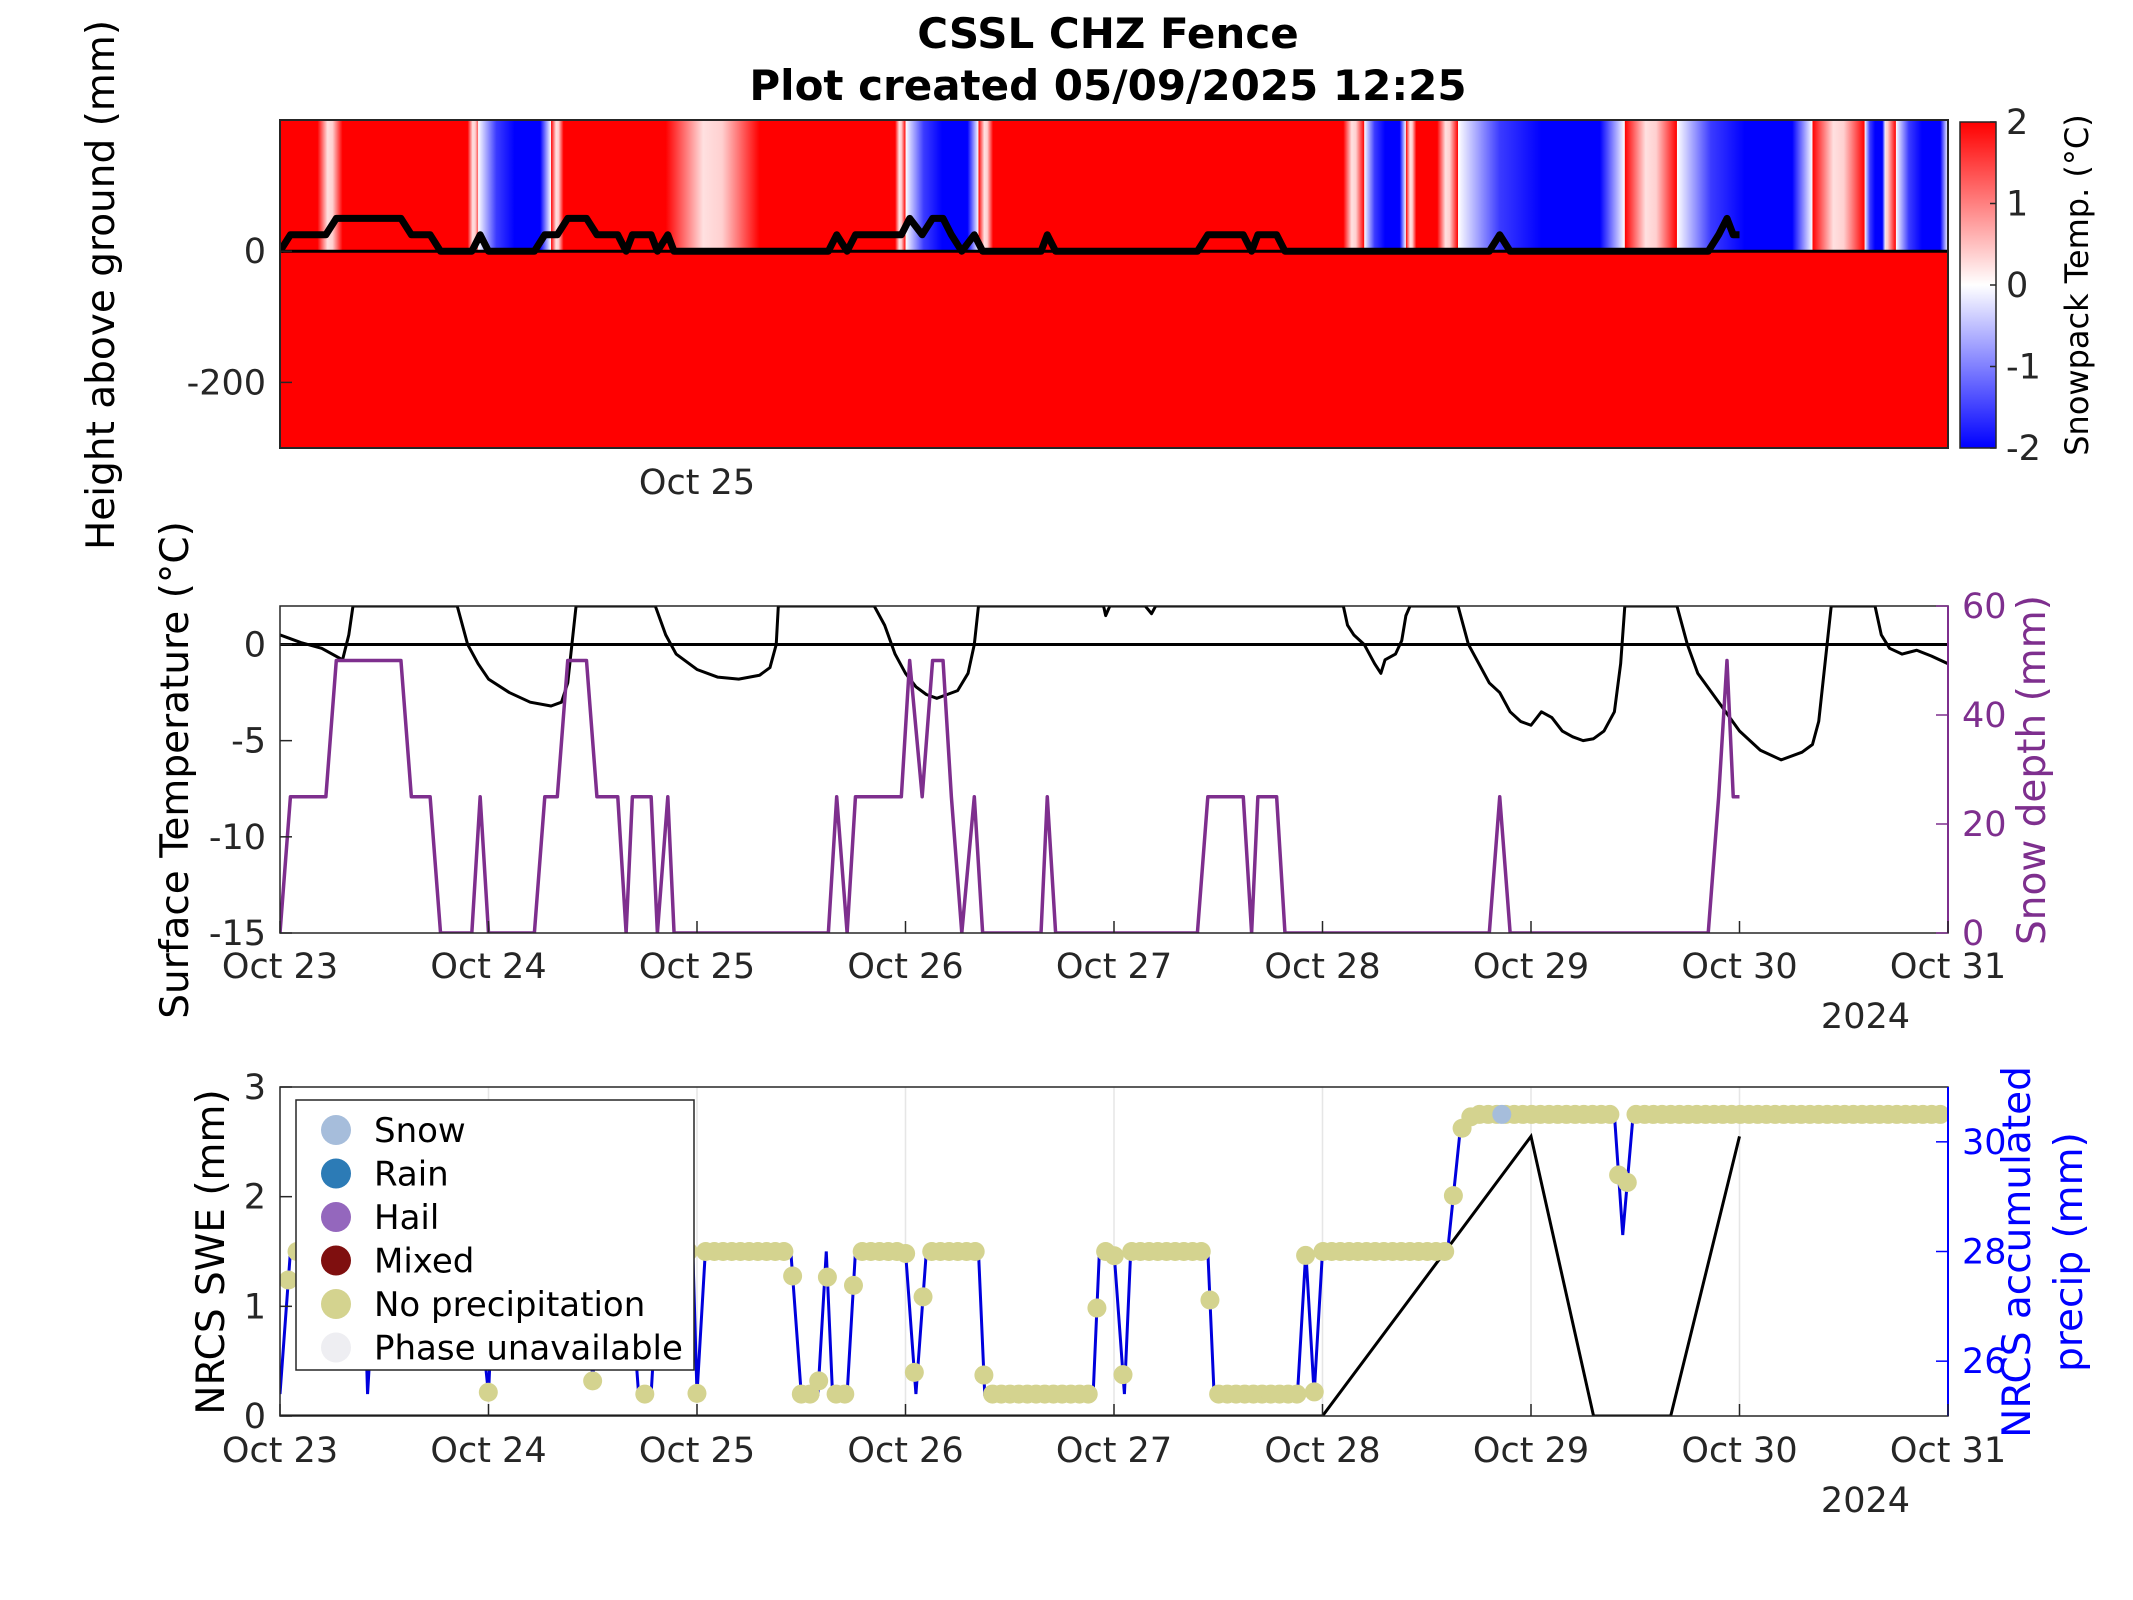 The width and height of the screenshot is (2133, 1600). Describe the element at coordinates (1865, 1501) in the screenshot. I see `year-label-panel3: 2024` at that location.